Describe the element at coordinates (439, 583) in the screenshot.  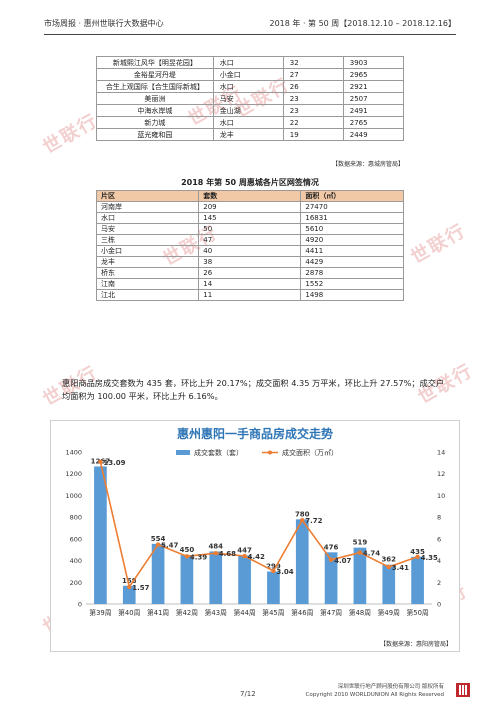
I see `right-axis-tick-label: 2` at that location.